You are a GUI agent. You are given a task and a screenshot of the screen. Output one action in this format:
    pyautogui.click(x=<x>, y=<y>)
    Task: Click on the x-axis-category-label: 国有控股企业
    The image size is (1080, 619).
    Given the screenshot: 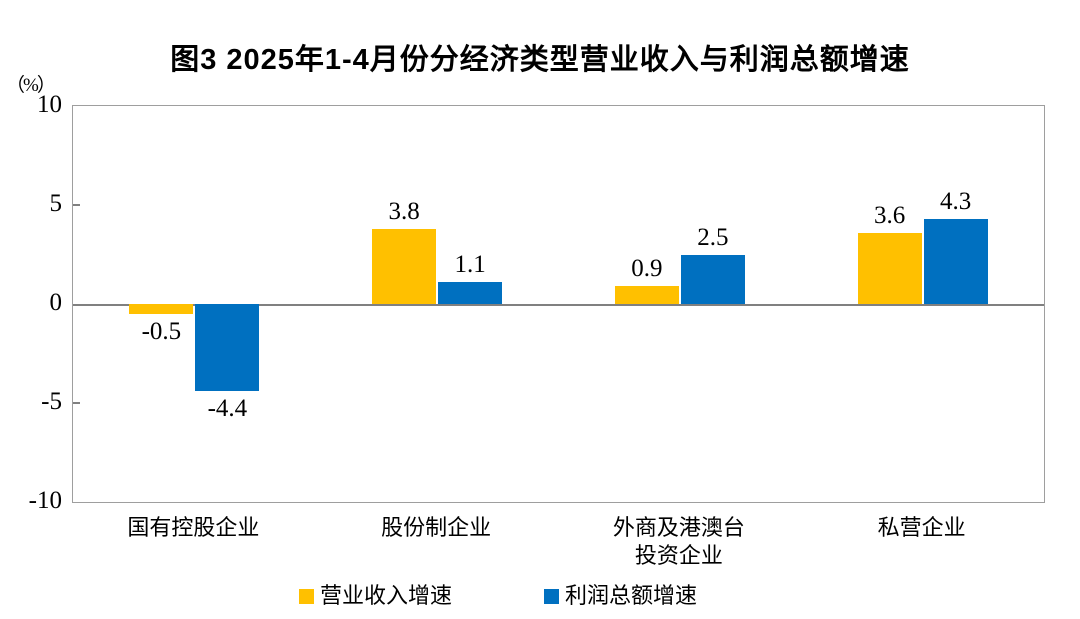 What is the action you would take?
    pyautogui.click(x=193, y=527)
    